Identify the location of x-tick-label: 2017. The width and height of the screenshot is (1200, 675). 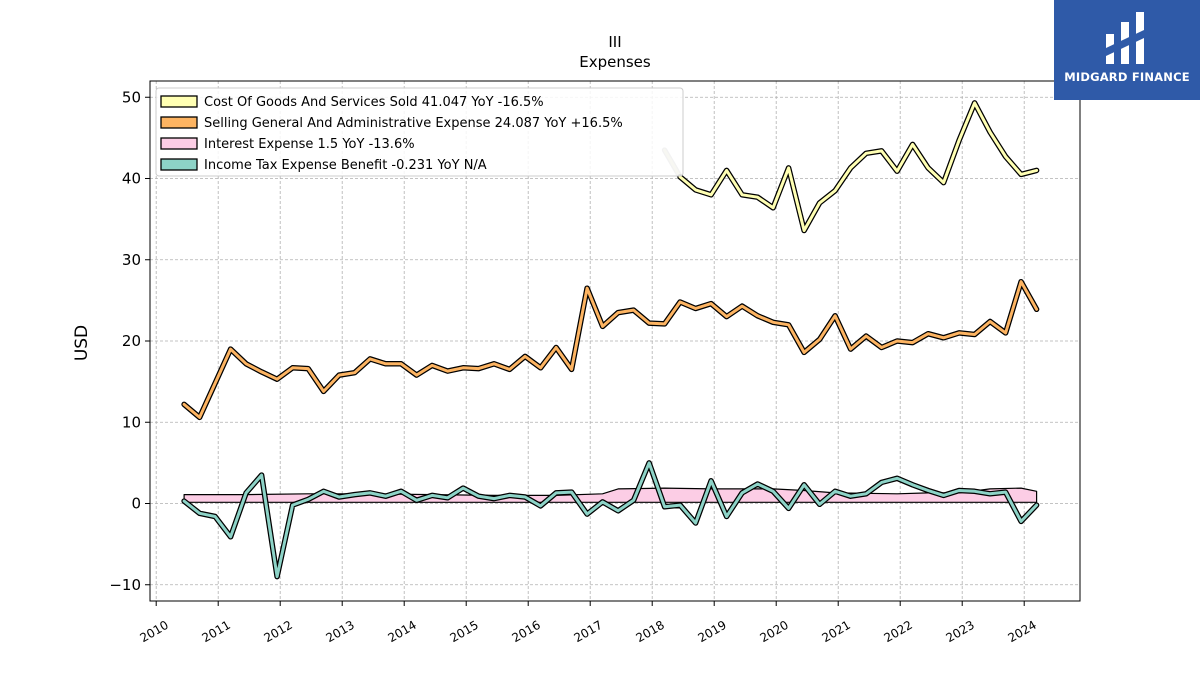
(587, 631).